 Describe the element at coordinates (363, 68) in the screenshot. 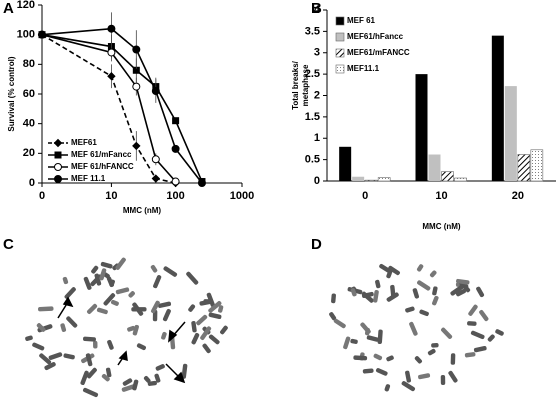

I see `legend-label: MEF11.1` at that location.